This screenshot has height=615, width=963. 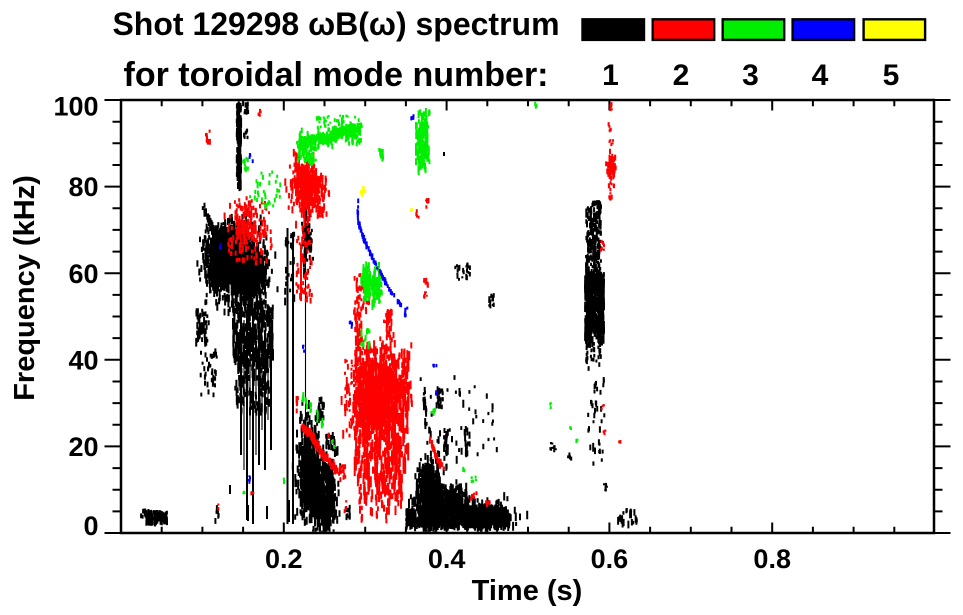 I want to click on svg-text: 80, so click(x=83, y=187).